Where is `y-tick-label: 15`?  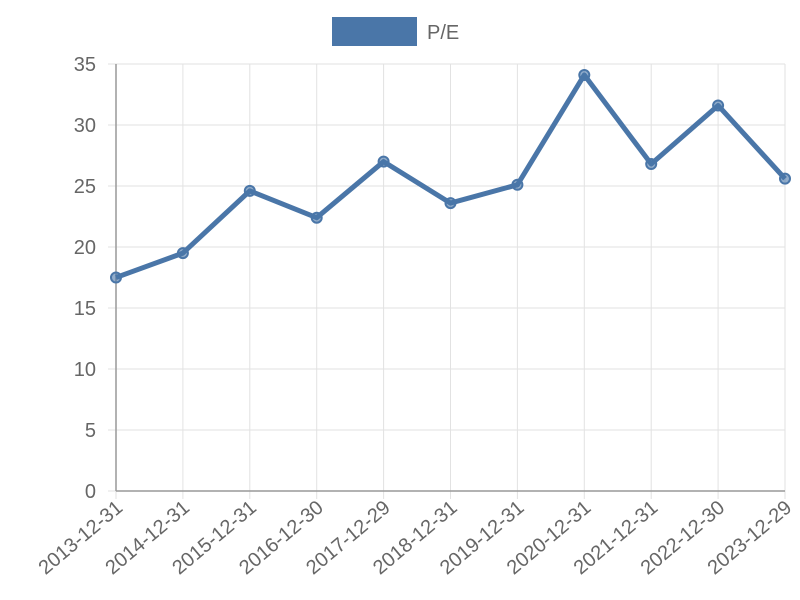
y-tick-label: 15 is located at coordinates (85, 309).